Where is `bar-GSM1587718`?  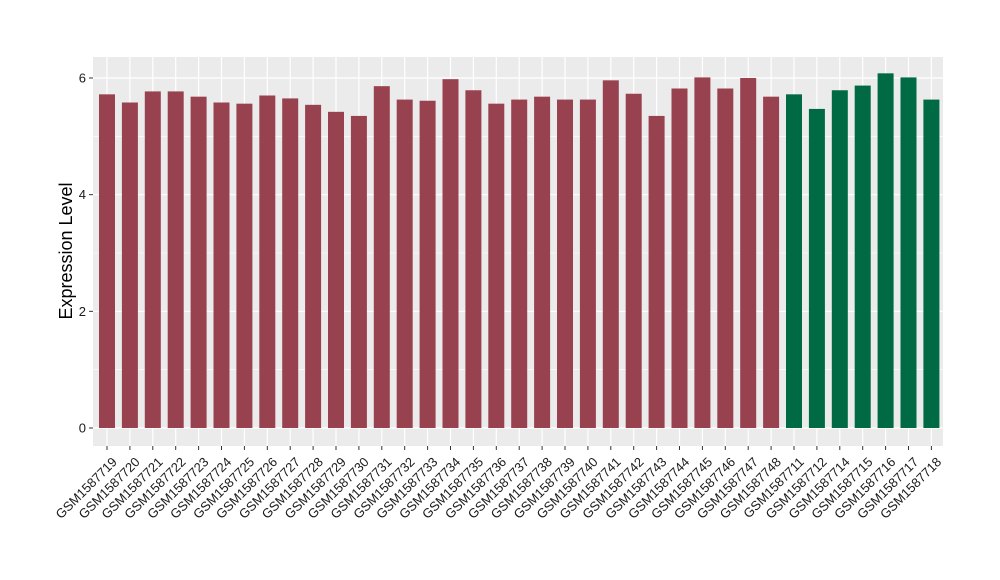 bar-GSM1587718 is located at coordinates (931, 263).